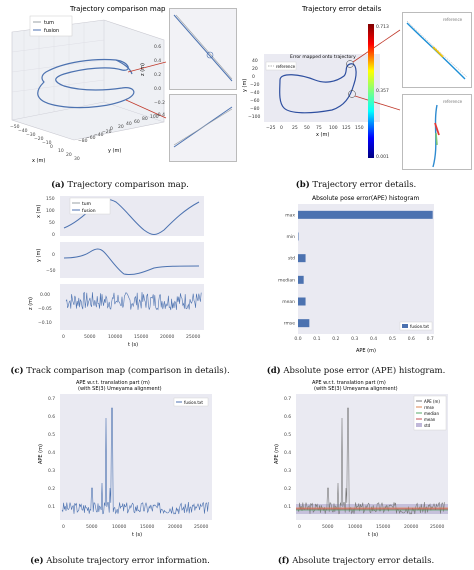 This screenshot has height=570, width=474. I want to click on zoom-inset-top: reference, so click(437, 50).